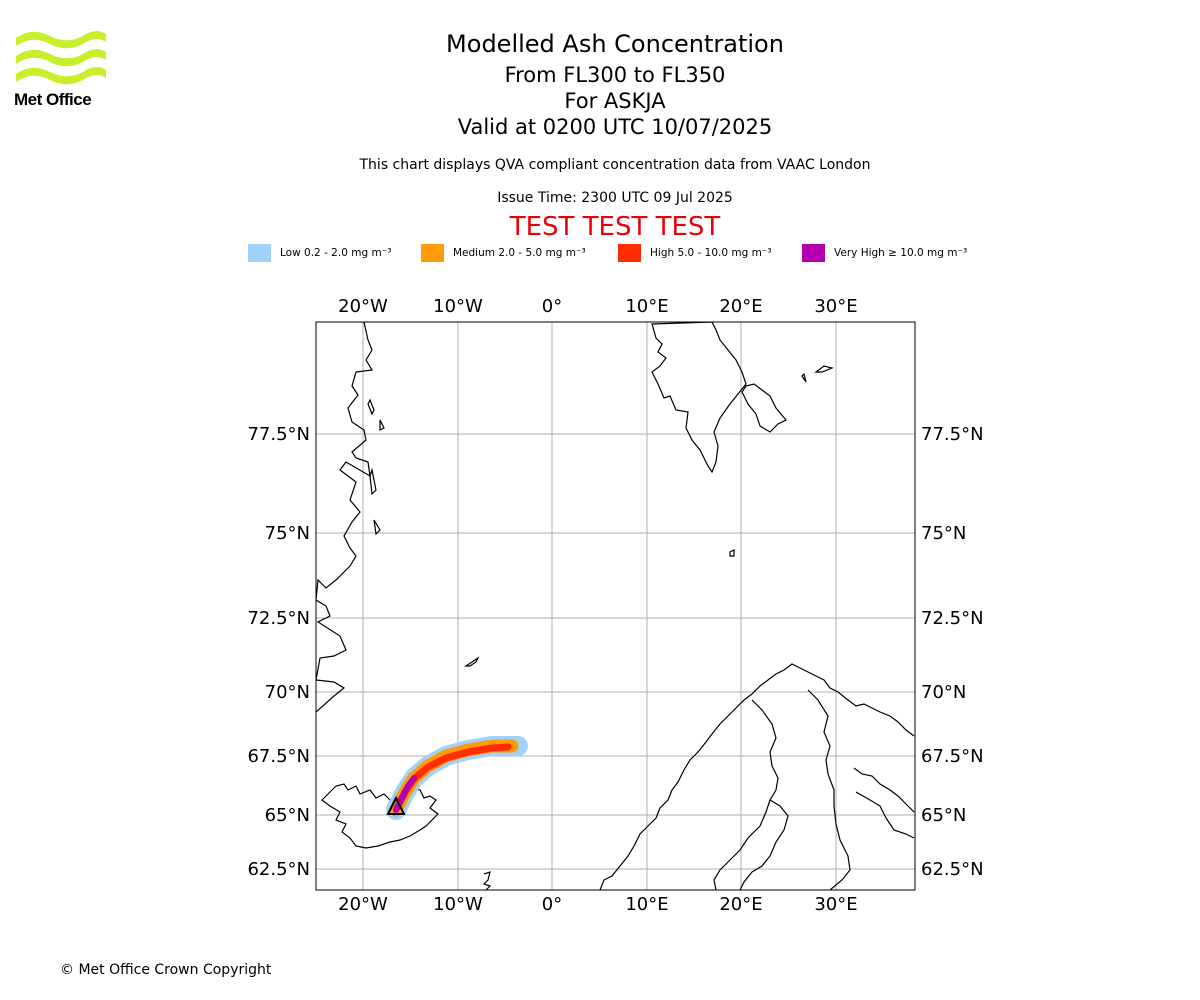 The height and width of the screenshot is (1000, 1200). What do you see at coordinates (884, 790) in the screenshot?
I see `coast-finland-russia` at bounding box center [884, 790].